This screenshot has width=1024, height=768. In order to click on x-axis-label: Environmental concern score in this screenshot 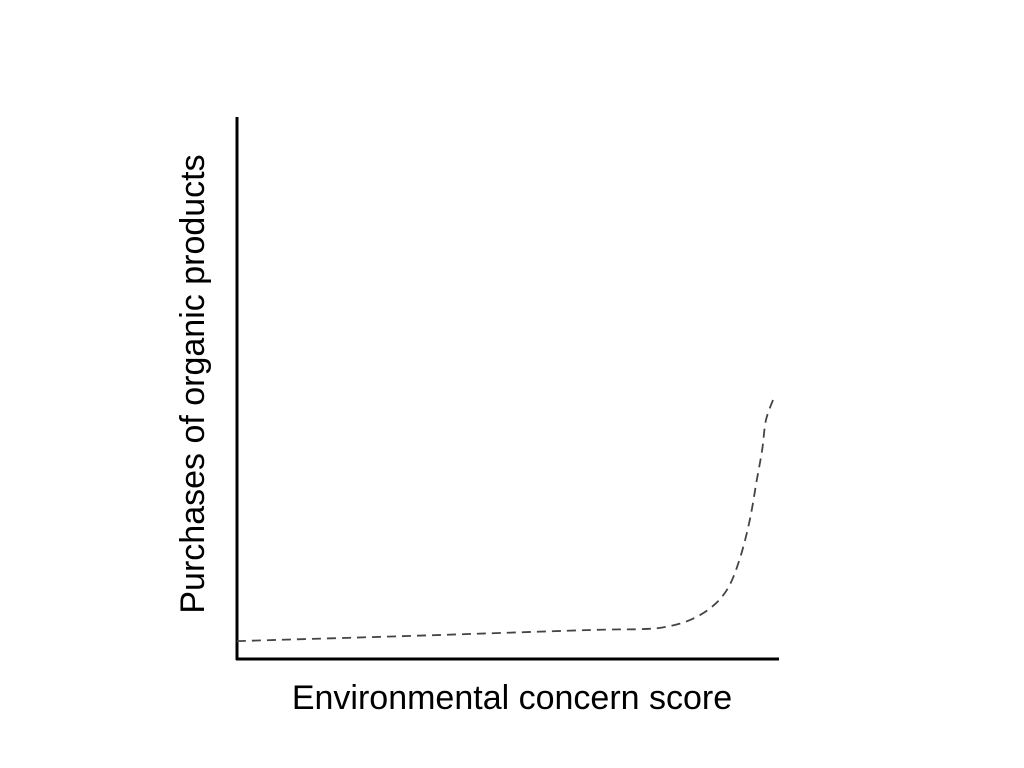, I will do `click(512, 698)`.